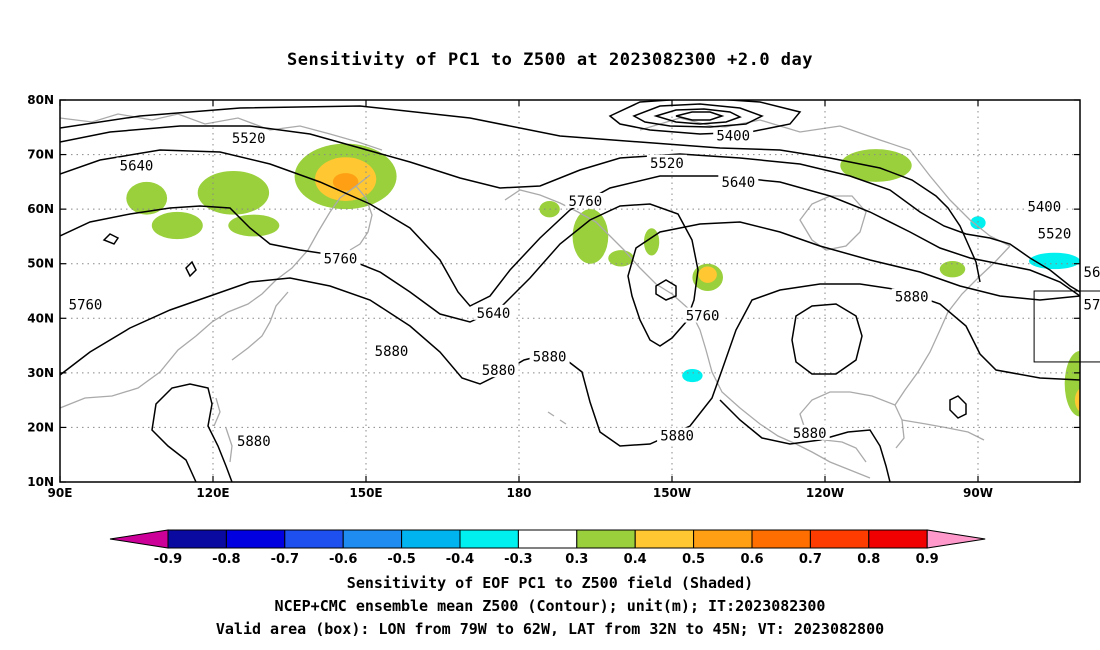  Describe the element at coordinates (139, 539) in the screenshot. I see `colorbar-min-arrow` at that location.